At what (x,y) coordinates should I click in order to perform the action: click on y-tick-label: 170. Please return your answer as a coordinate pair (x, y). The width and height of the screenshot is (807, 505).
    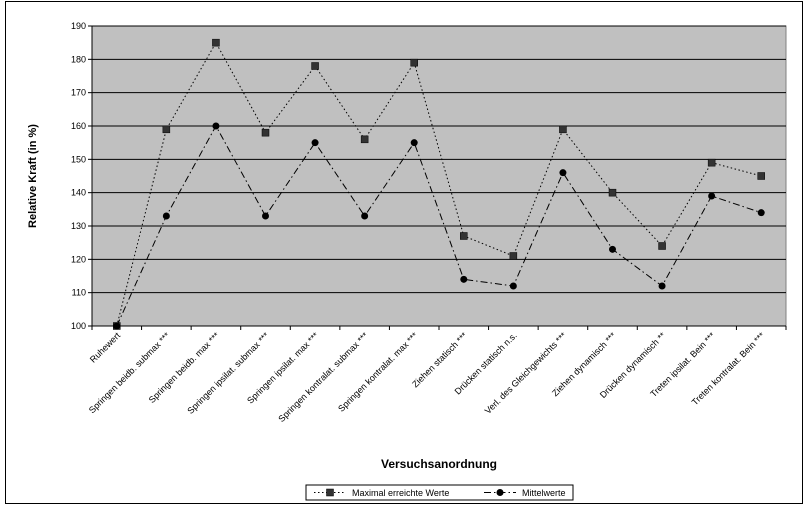
    Looking at the image, I should click on (78, 93).